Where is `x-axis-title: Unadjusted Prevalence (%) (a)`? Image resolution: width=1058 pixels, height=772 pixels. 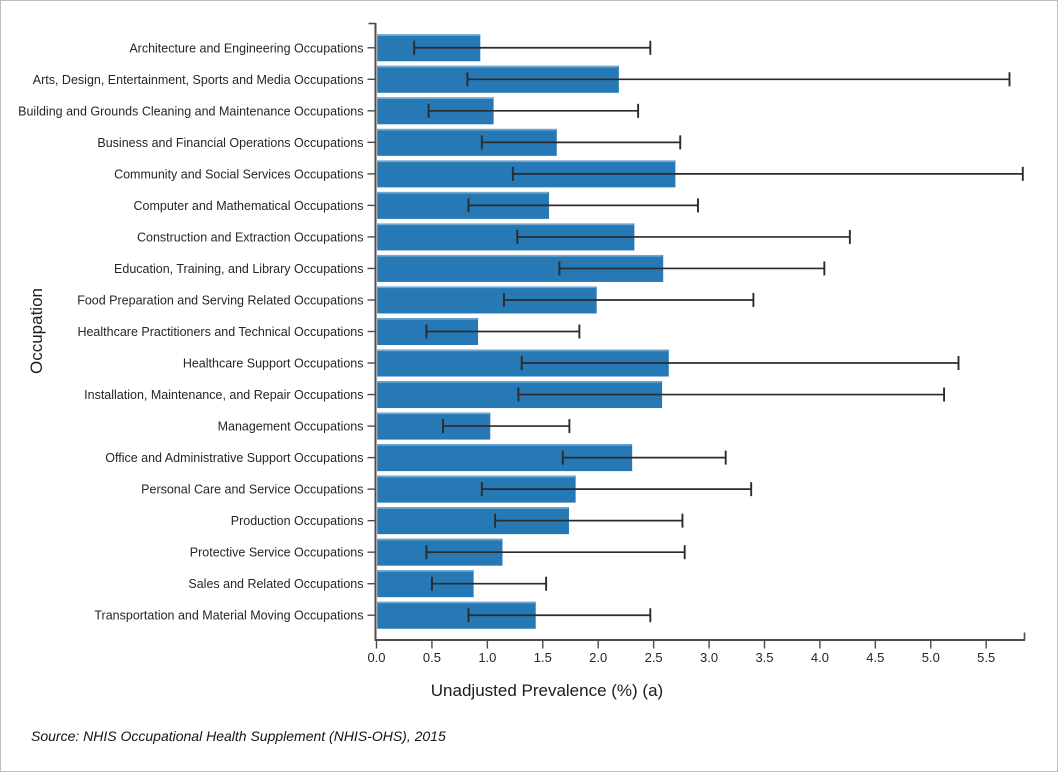 x-axis-title: Unadjusted Prevalence (%) (a) is located at coordinates (547, 690).